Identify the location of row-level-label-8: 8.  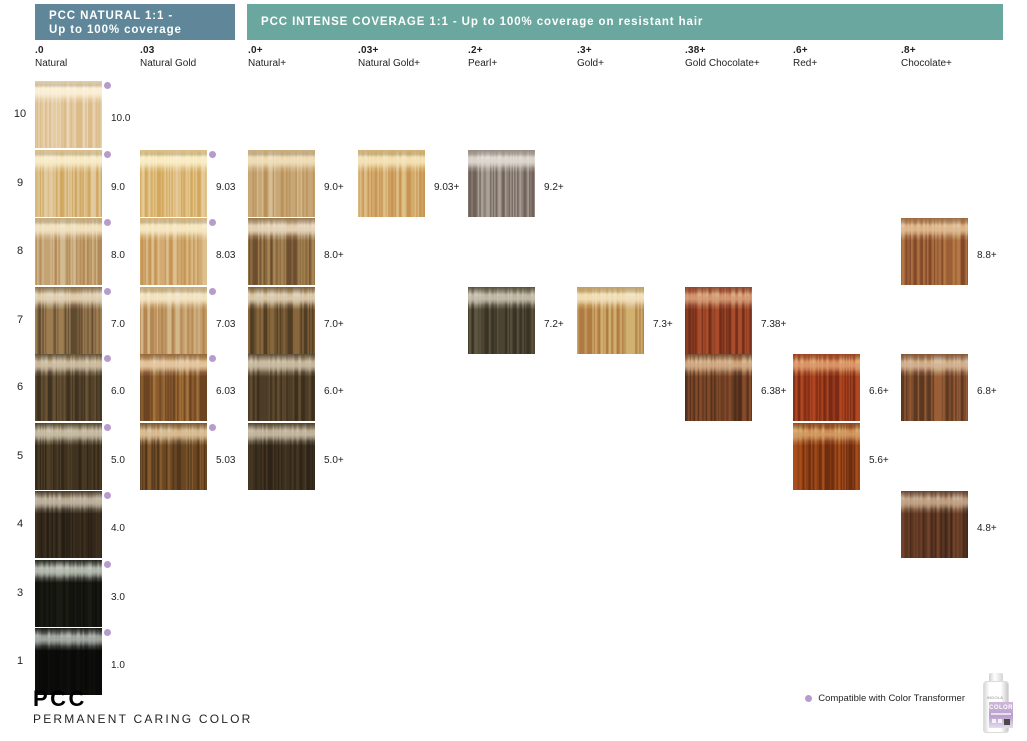
(20, 251).